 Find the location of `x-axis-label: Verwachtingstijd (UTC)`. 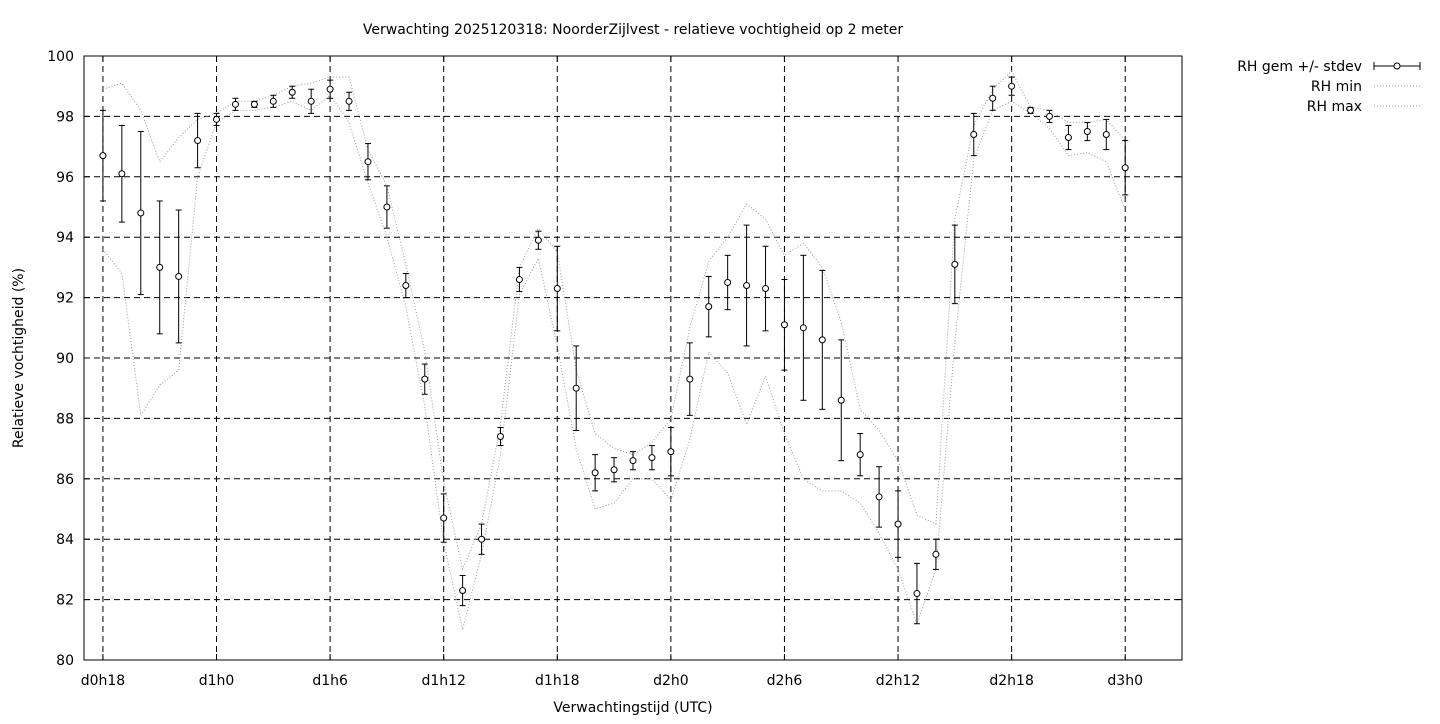

x-axis-label: Verwachtingstijd (UTC) is located at coordinates (632, 708).